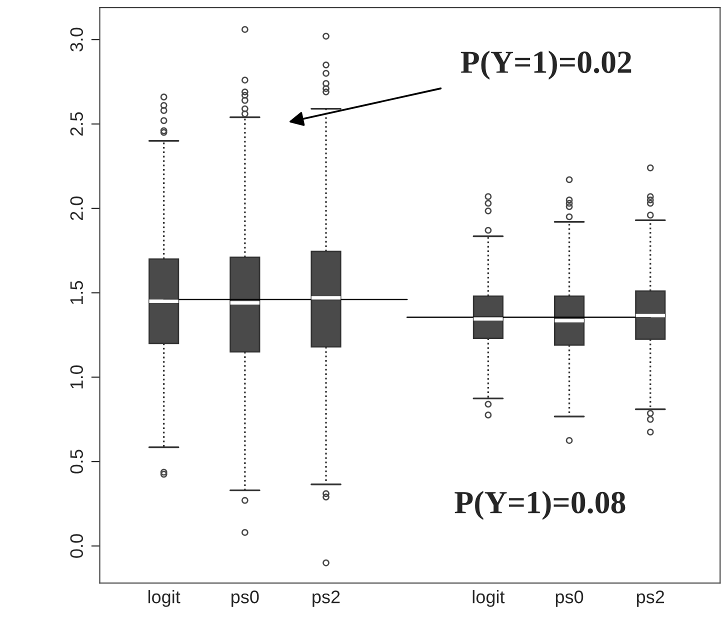 Image resolution: width=723 pixels, height=627 pixels. I want to click on y-tick-label: 0.0, so click(77, 546).